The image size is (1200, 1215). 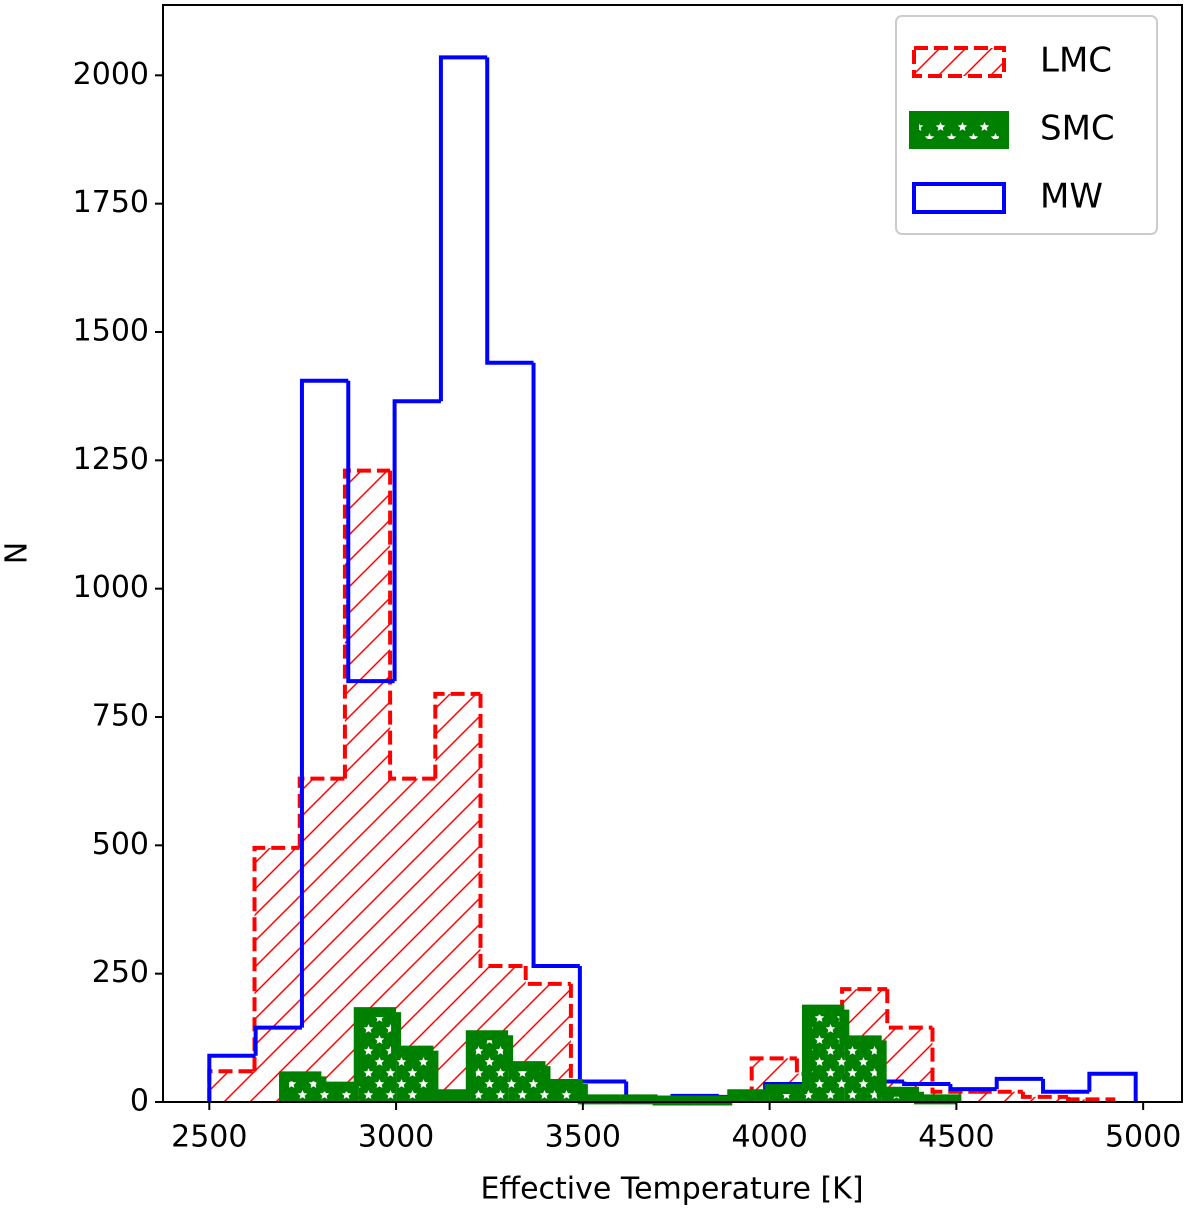 What do you see at coordinates (120, 715) in the screenshot?
I see `y-tick-label: 750` at bounding box center [120, 715].